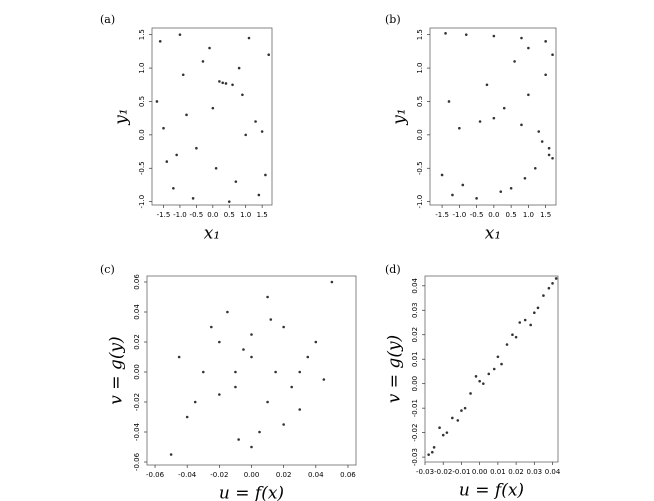  Describe the element at coordinates (180, 215) in the screenshot. I see `x-tick-label: -1.0` at that location.